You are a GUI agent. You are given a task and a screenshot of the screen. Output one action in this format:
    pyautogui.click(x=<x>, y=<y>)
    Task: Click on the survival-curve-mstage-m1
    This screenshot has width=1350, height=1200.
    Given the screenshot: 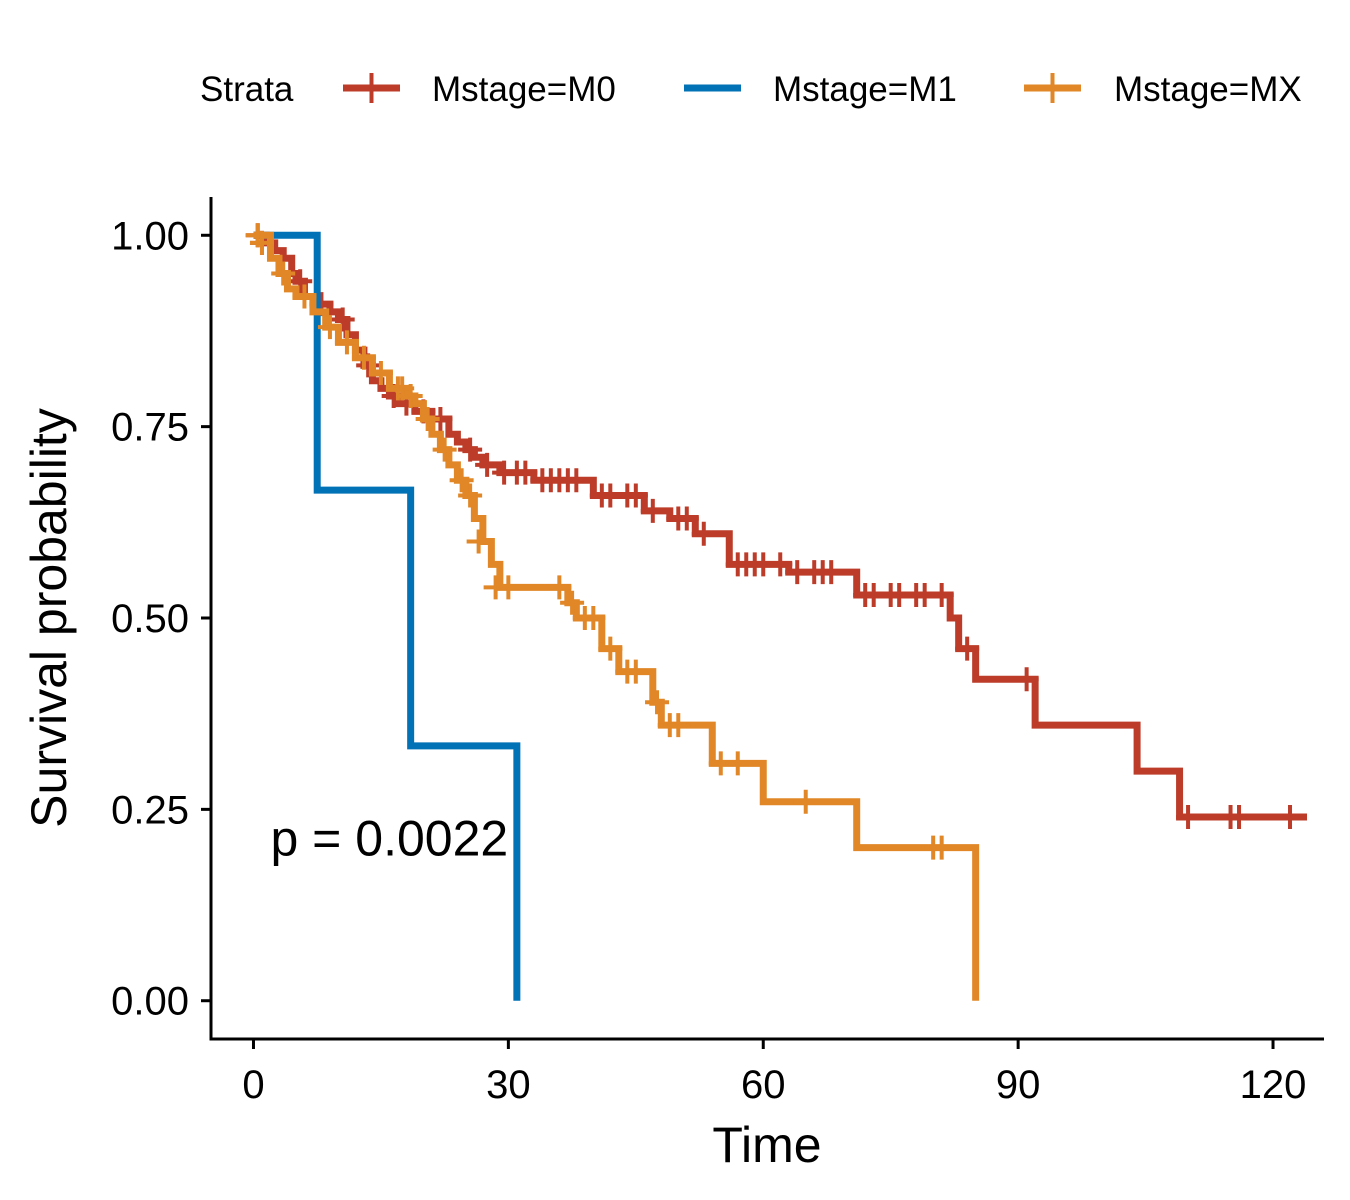 What is the action you would take?
    pyautogui.click(x=387, y=616)
    